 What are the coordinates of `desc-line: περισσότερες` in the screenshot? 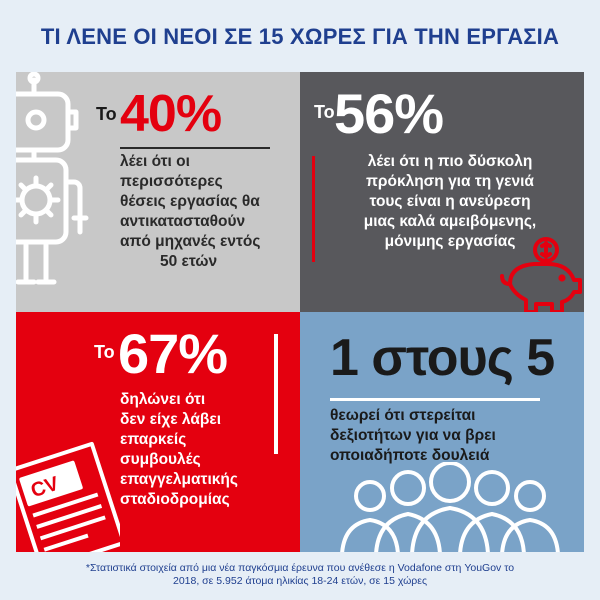 It's located at (171, 181).